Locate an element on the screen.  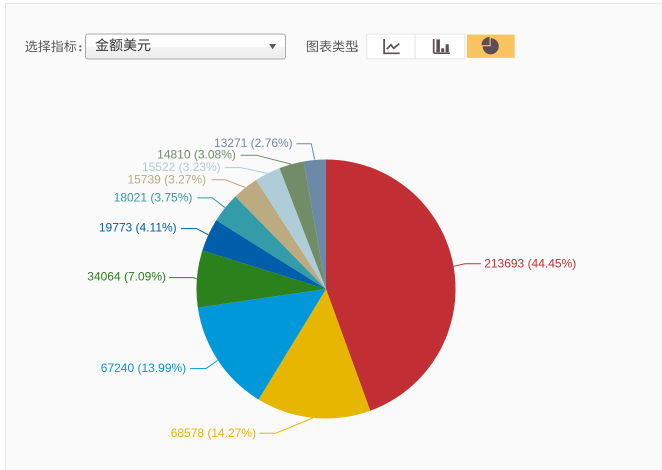
svg-text: 67240 (13.99%) is located at coordinates (143, 368).